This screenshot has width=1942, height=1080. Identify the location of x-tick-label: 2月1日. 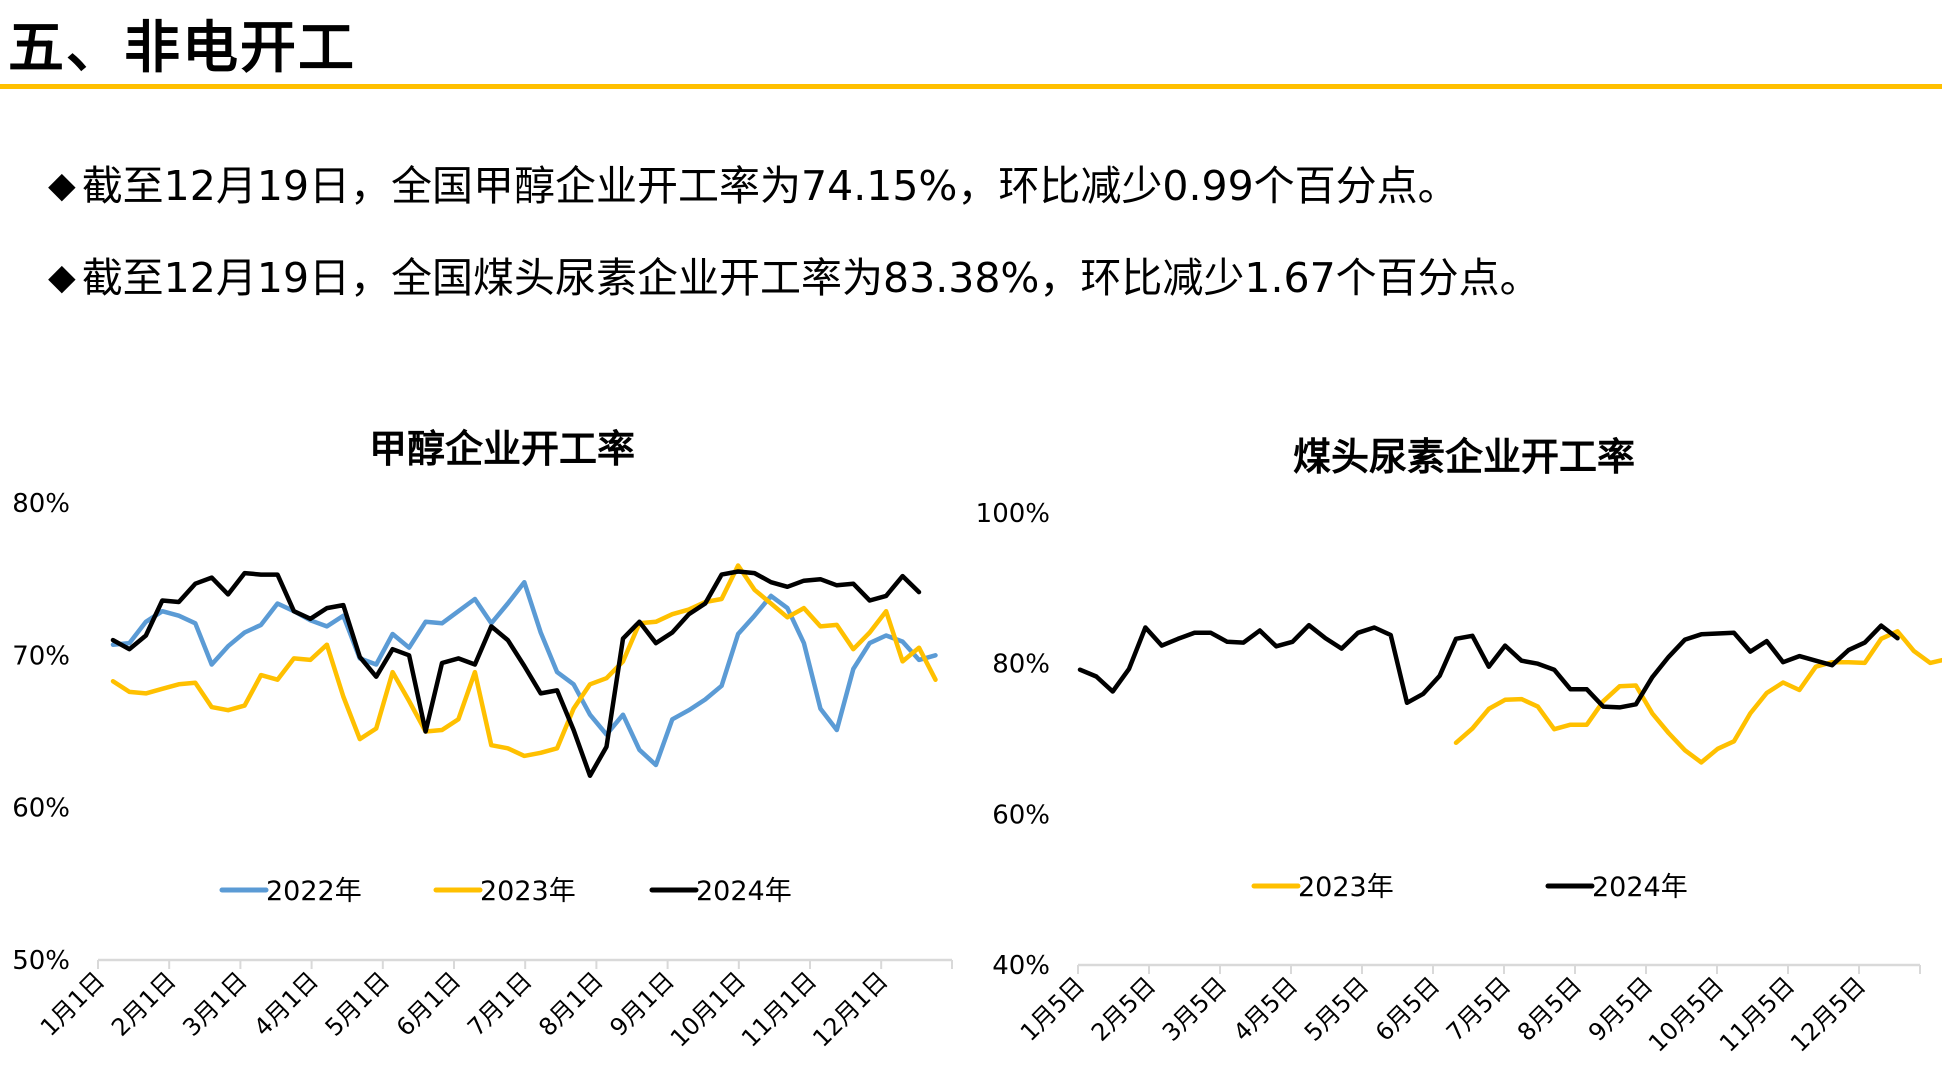
(143, 1003).